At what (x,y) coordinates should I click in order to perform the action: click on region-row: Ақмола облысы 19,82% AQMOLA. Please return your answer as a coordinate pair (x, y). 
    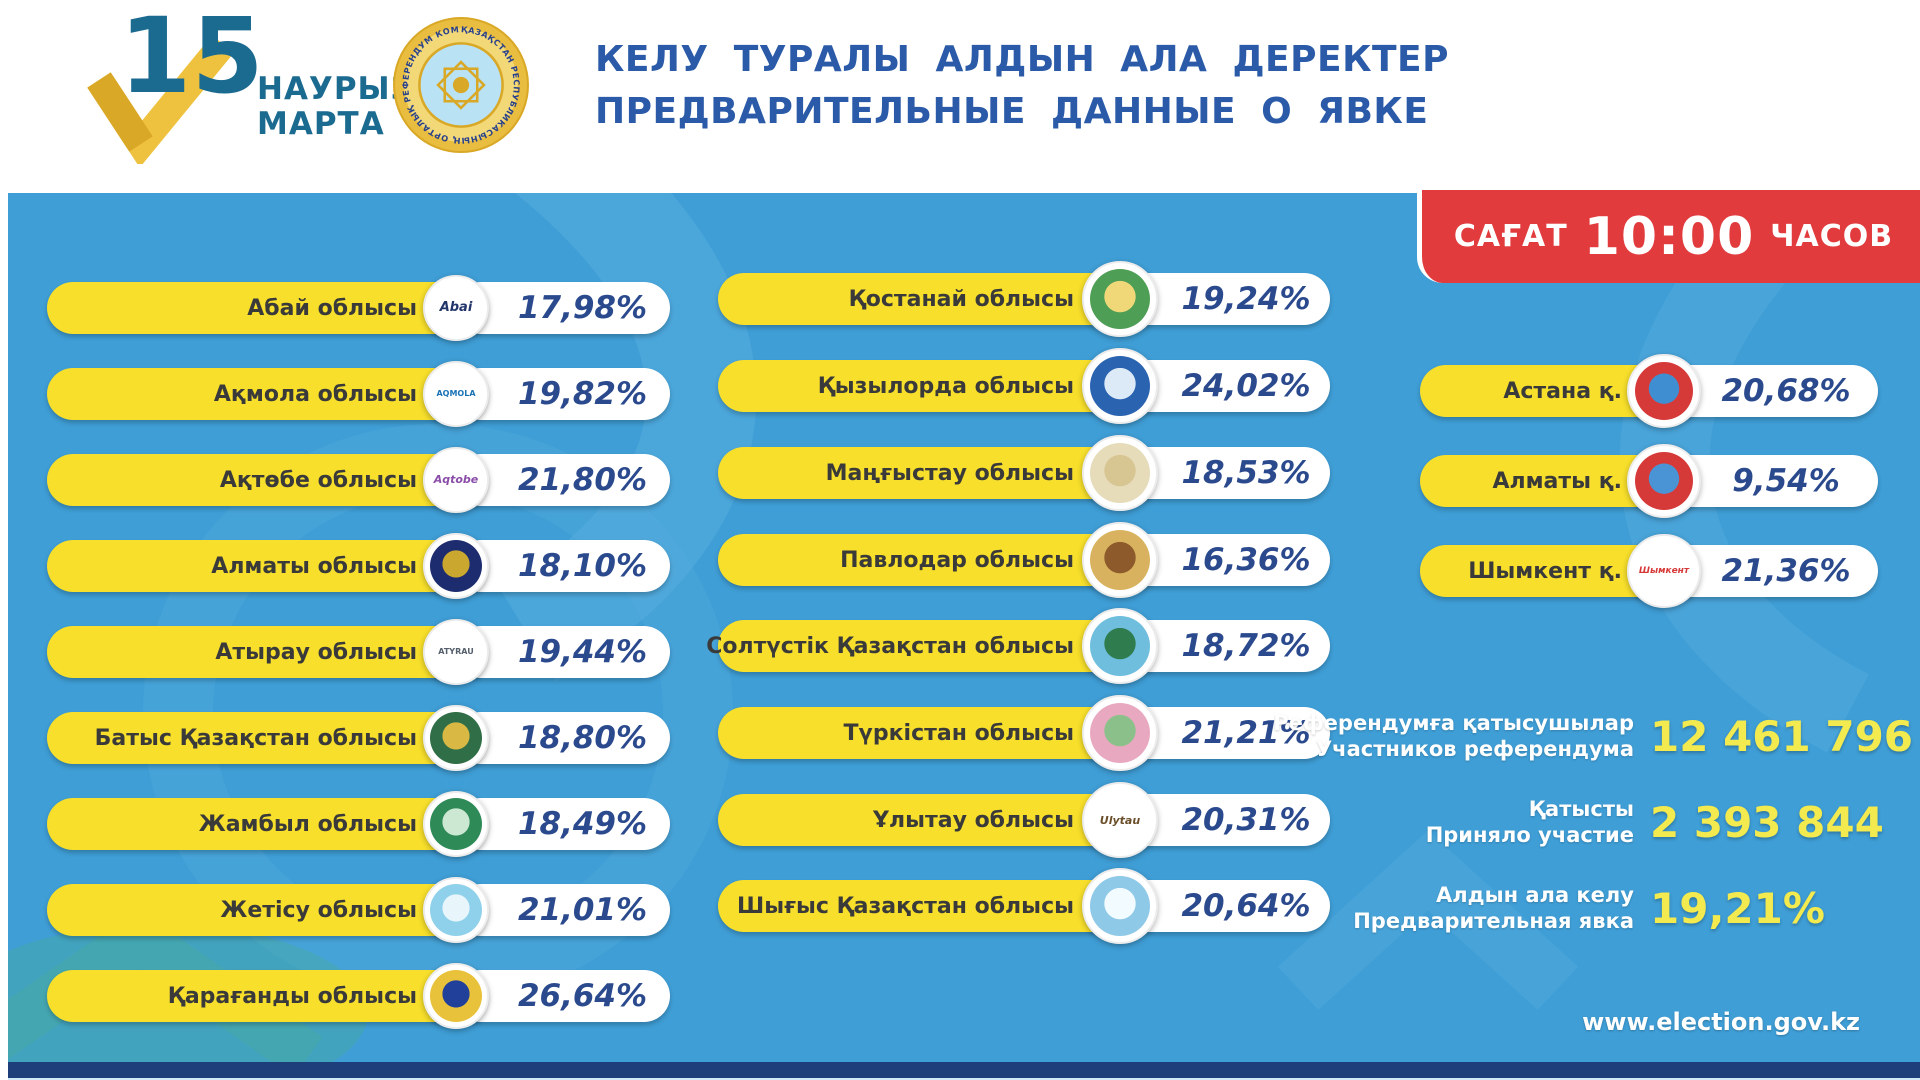
    Looking at the image, I should click on (358, 394).